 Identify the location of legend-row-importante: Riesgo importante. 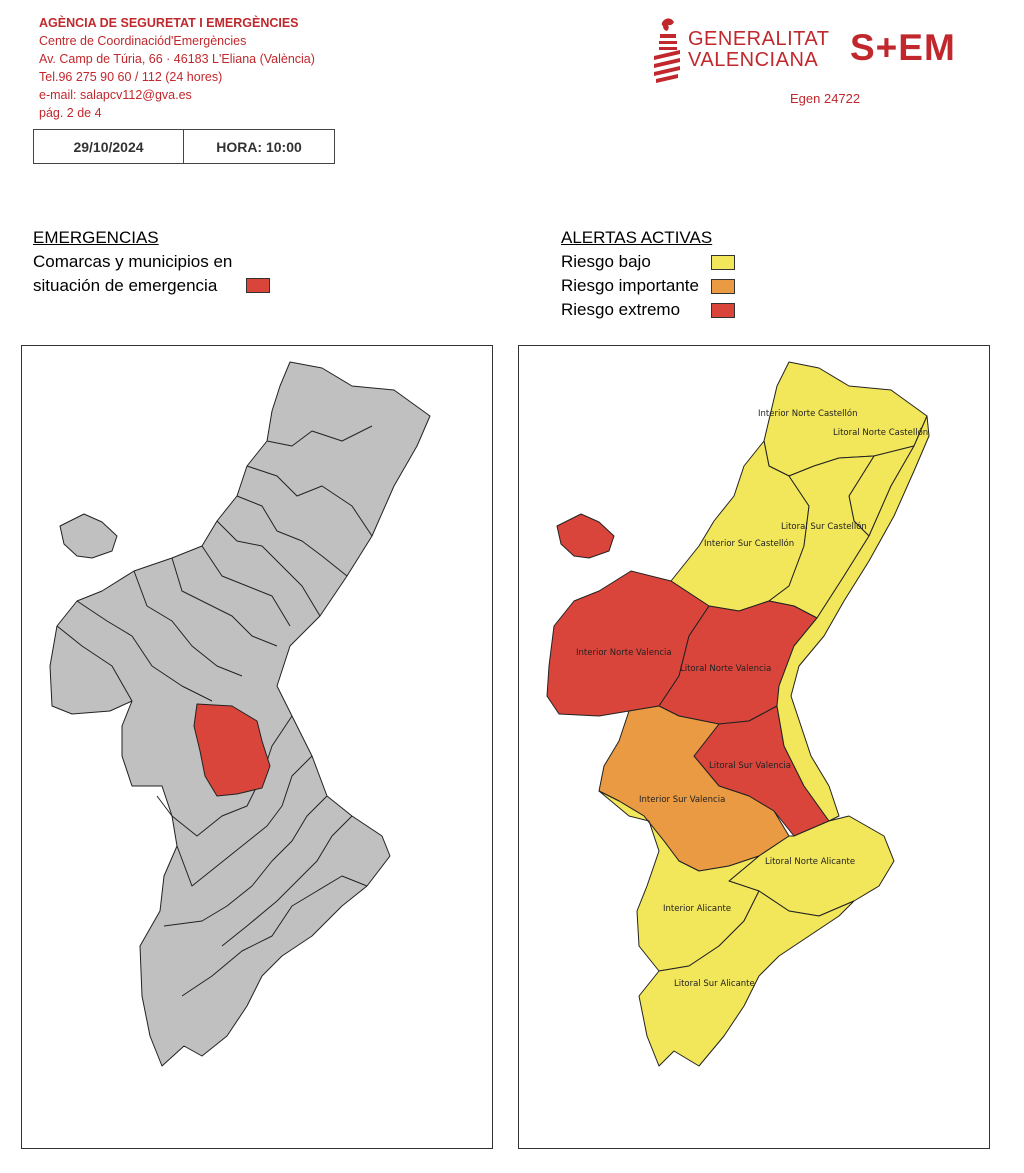
(648, 286).